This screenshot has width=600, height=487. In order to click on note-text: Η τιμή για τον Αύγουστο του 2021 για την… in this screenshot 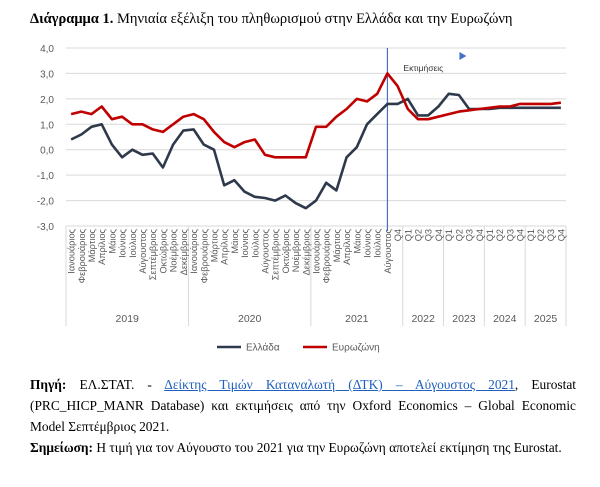, I will do `click(327, 447)`.